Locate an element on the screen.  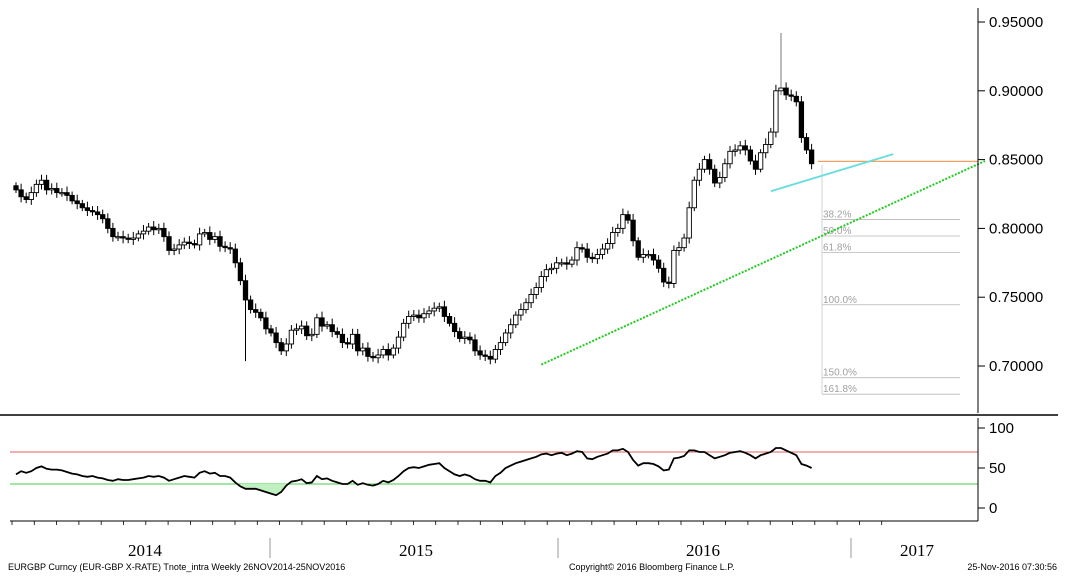
price-tick-label: 0.75000 is located at coordinates (1016, 297).